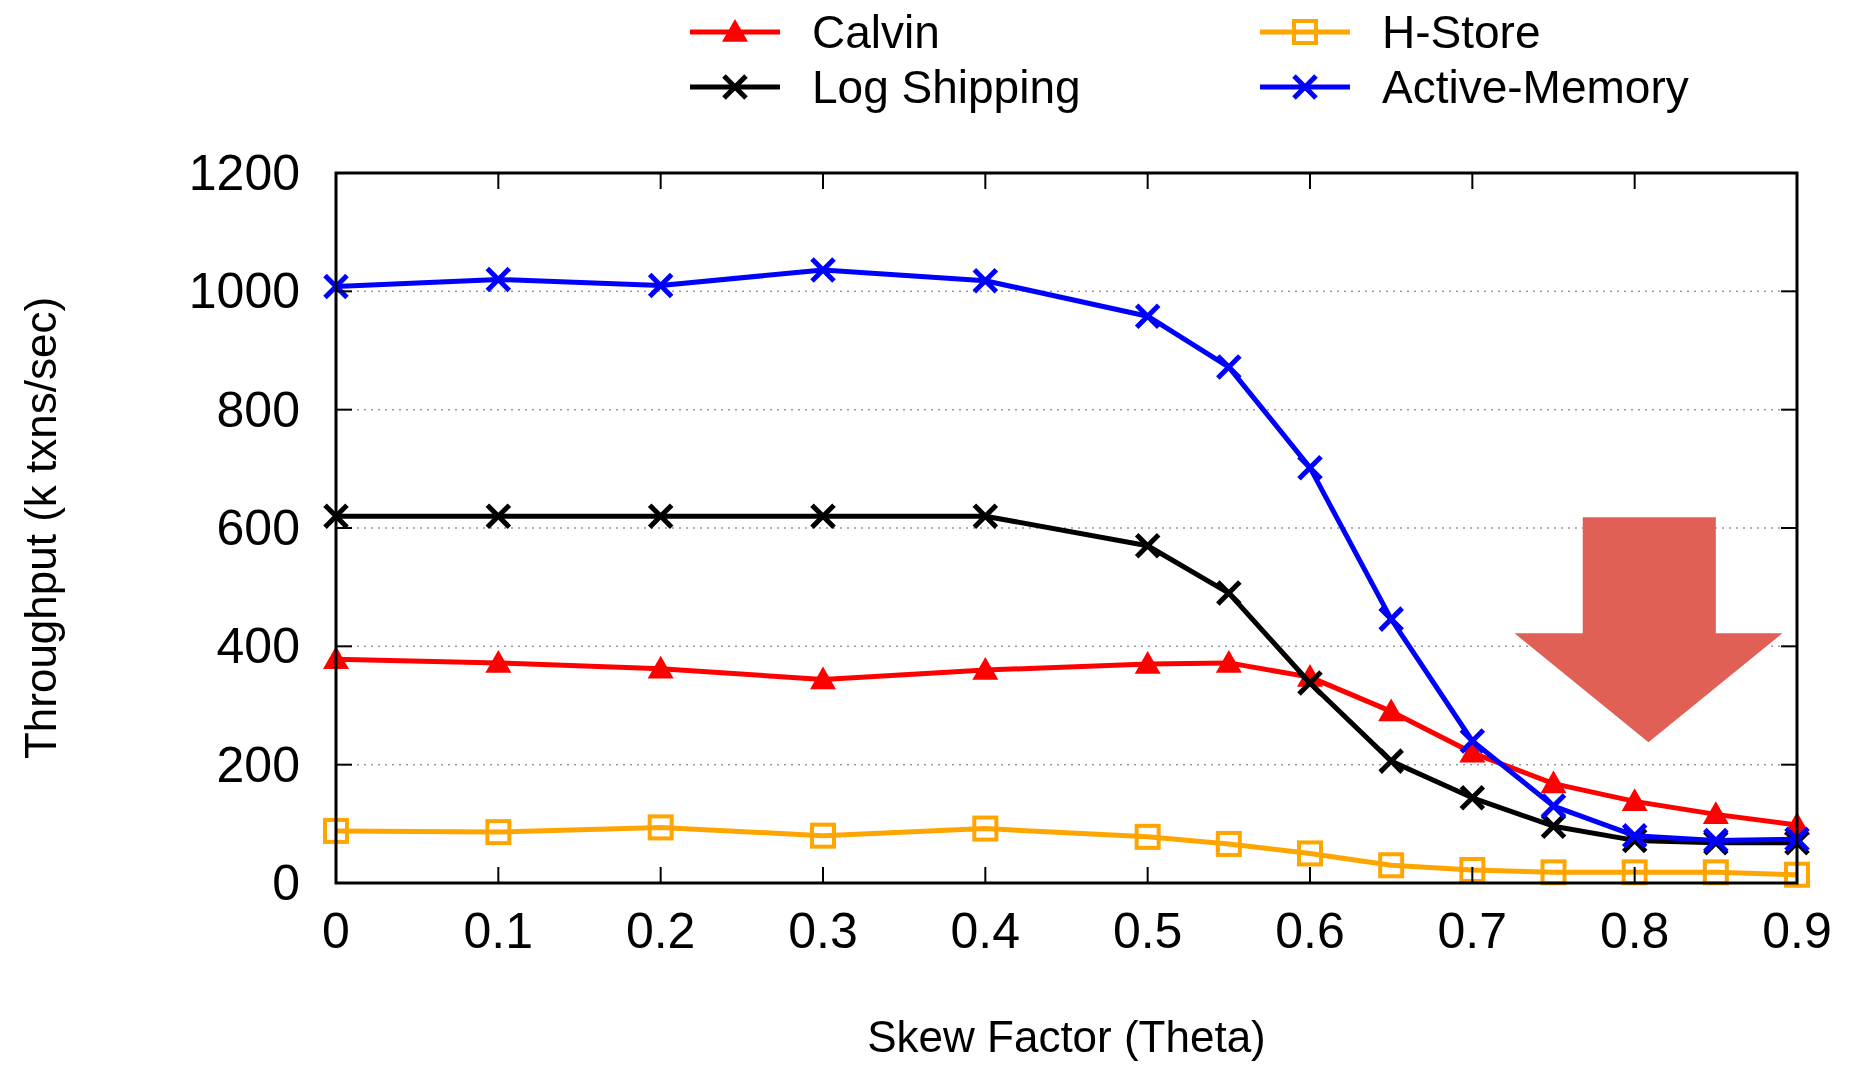 This screenshot has height=1067, width=1855. Describe the element at coordinates (498, 931) in the screenshot. I see `x-tick-label: 0.1` at that location.